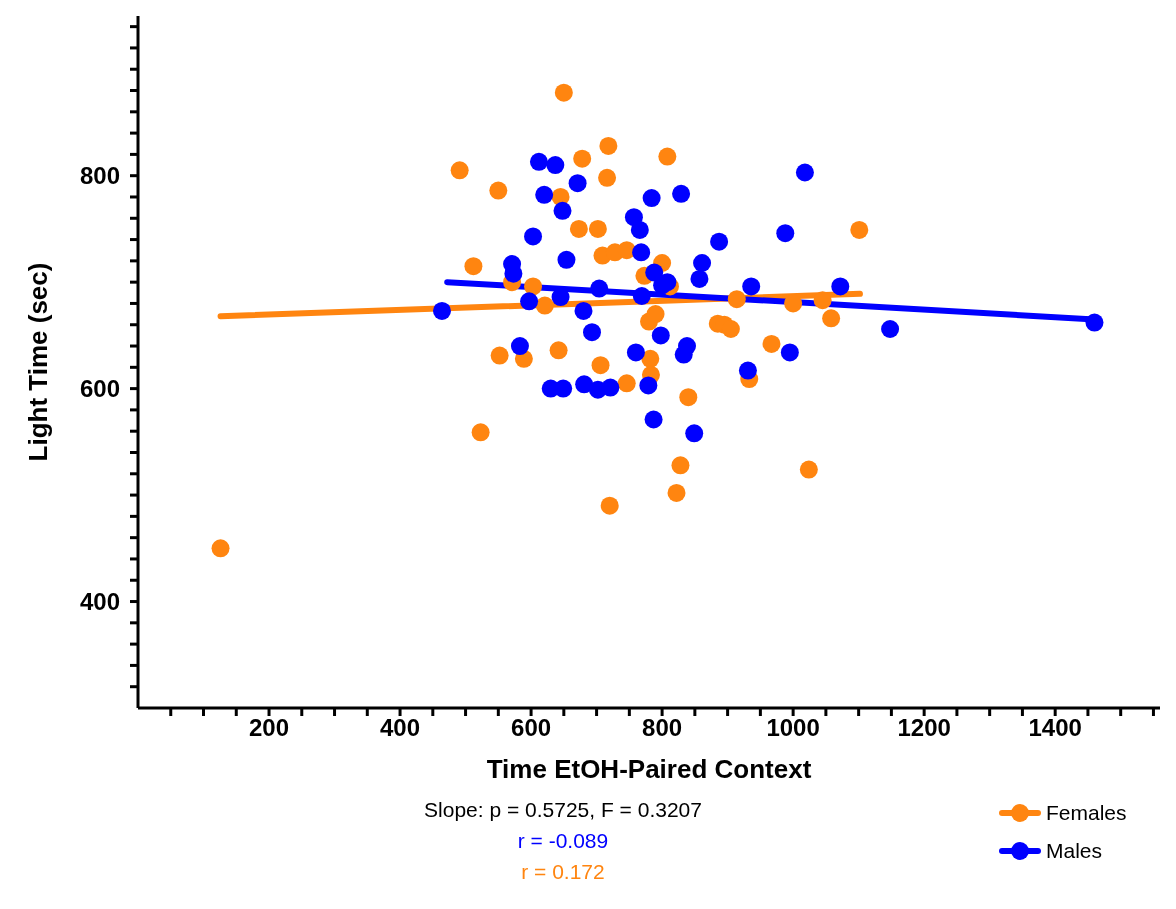  What do you see at coordinates (563, 810) in the screenshot?
I see `text: Slope: p = 0.5725, F = 0.3207` at bounding box center [563, 810].